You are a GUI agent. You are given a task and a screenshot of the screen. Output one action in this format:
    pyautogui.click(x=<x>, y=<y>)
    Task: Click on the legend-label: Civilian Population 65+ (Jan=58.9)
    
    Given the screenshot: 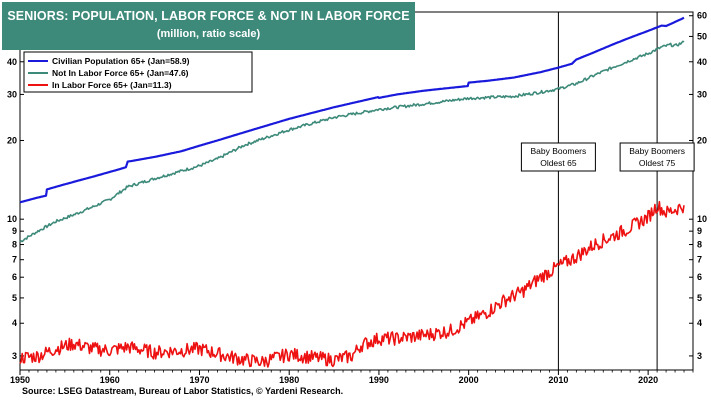 What is the action you would take?
    pyautogui.click(x=121, y=61)
    